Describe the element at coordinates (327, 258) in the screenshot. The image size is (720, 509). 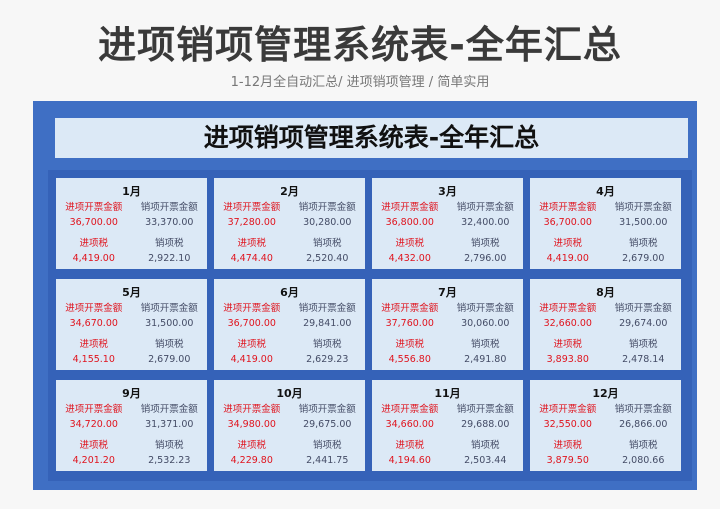
I see `out-tax-value: 2,520.40` at that location.